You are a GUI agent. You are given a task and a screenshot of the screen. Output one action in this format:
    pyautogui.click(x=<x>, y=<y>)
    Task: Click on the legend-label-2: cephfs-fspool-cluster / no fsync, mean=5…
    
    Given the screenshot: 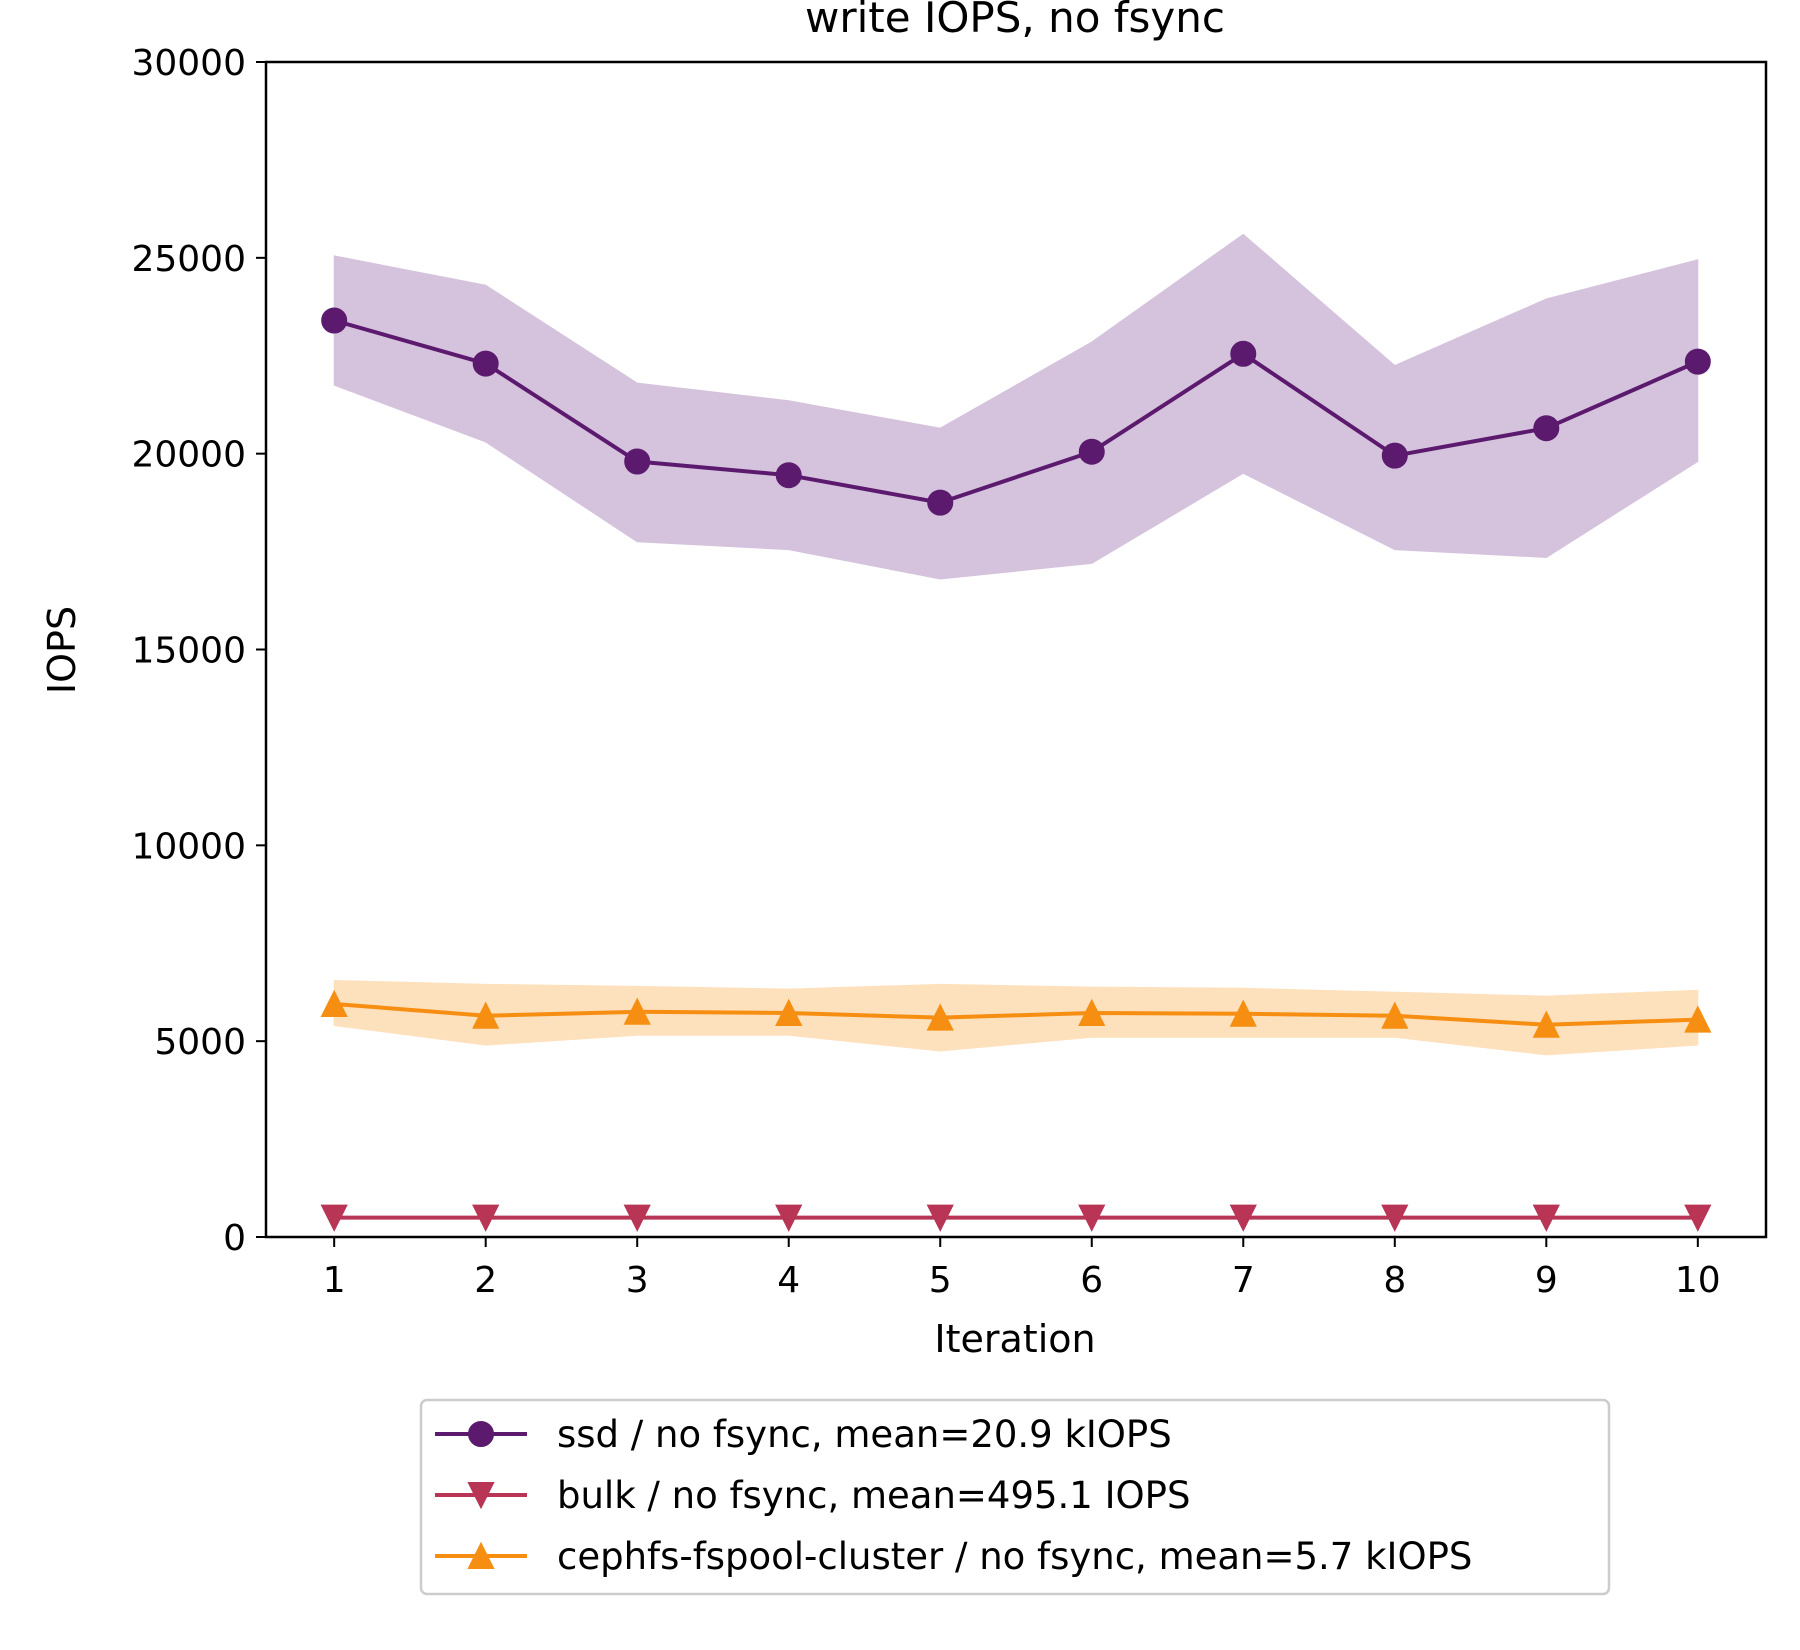 What is the action you would take?
    pyautogui.click(x=1014, y=1556)
    